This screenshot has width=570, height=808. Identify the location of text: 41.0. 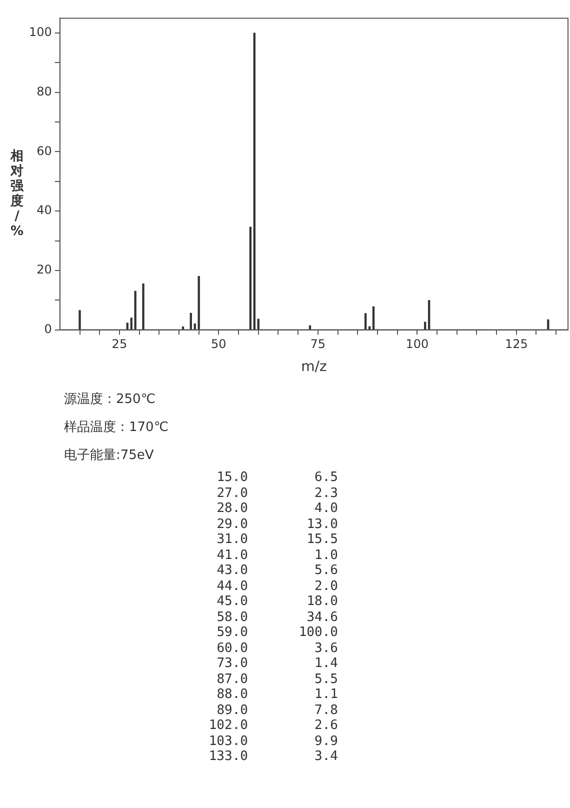
(232, 555).